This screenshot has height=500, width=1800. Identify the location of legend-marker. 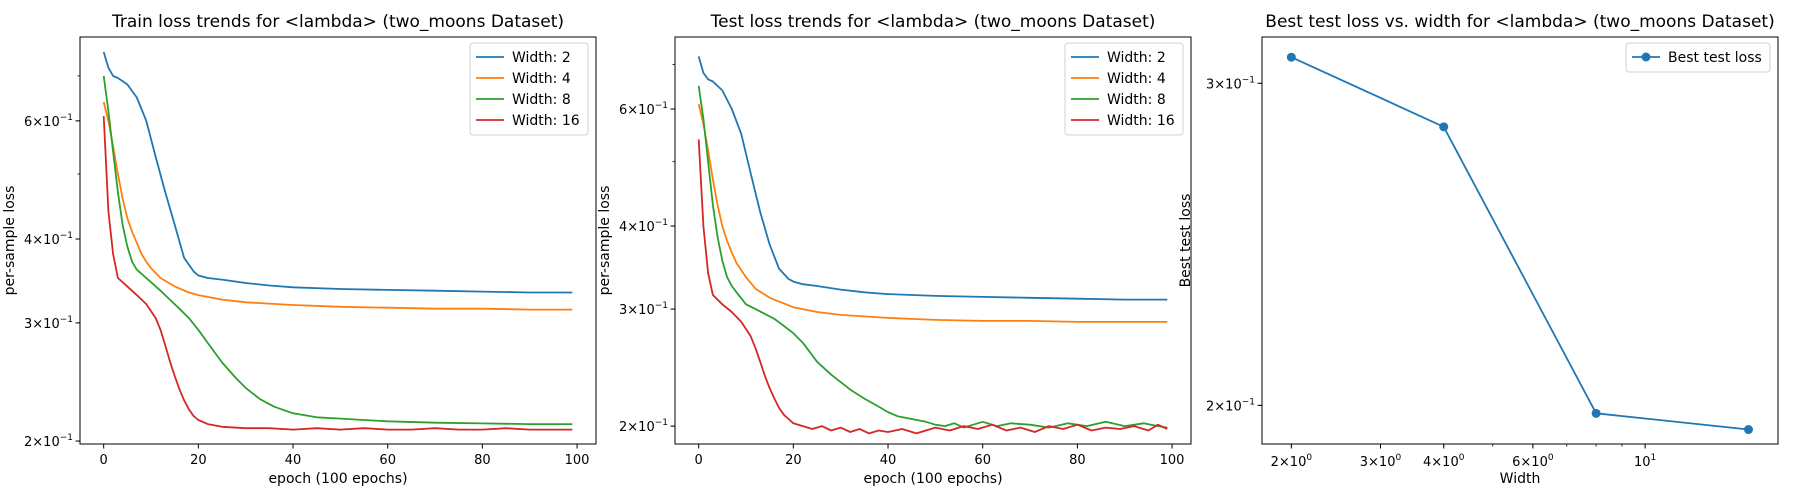
(1646, 57).